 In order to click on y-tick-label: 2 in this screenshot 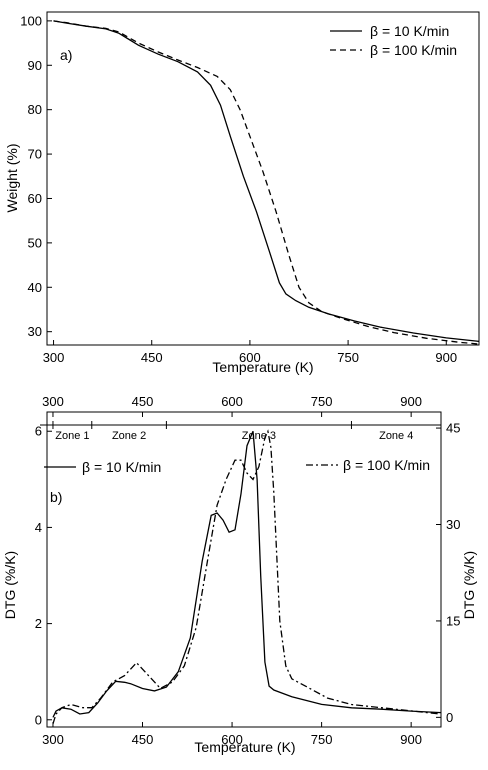, I will do `click(38, 623)`.